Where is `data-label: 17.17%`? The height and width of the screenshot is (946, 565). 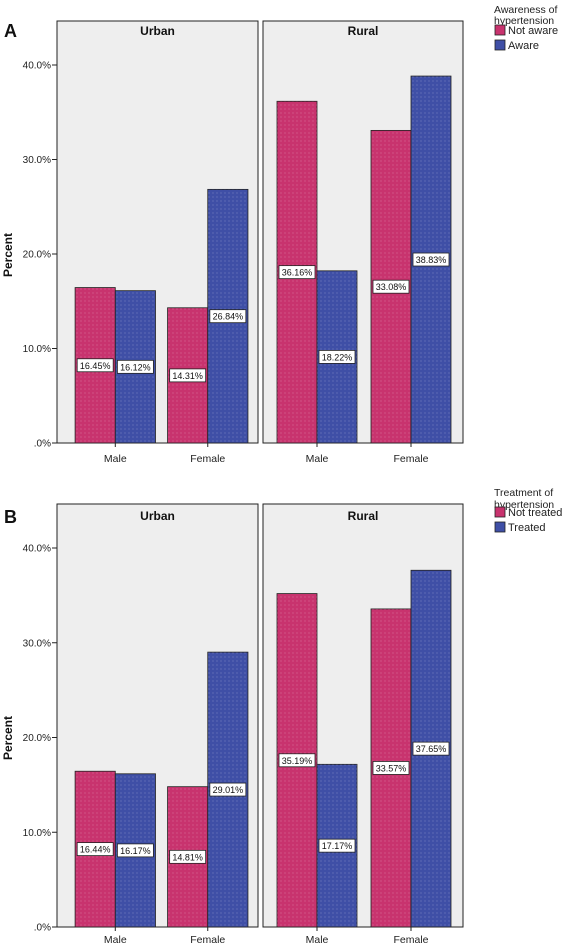 data-label: 17.17% is located at coordinates (337, 846).